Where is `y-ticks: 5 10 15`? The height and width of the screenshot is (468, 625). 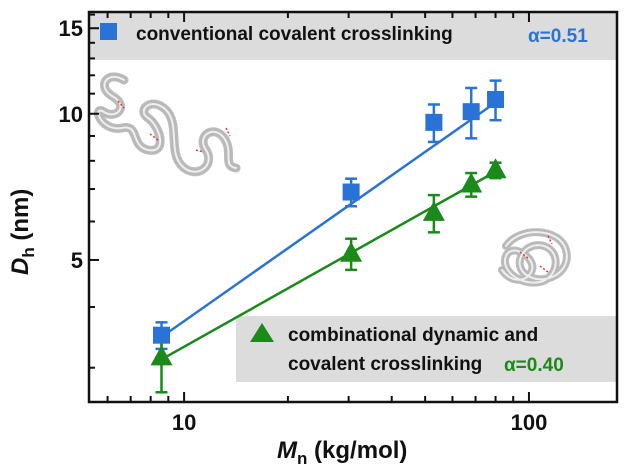
y-ticks: 5 10 15 is located at coordinates (79, 191).